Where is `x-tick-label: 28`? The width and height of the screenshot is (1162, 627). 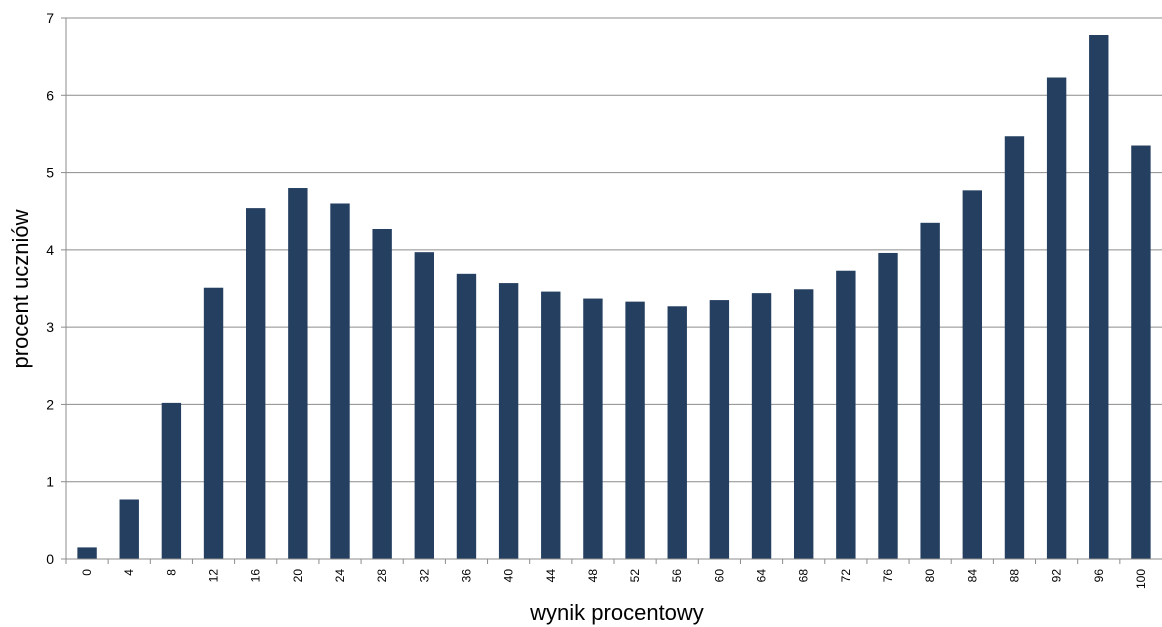 x-tick-label: 28 is located at coordinates (382, 576).